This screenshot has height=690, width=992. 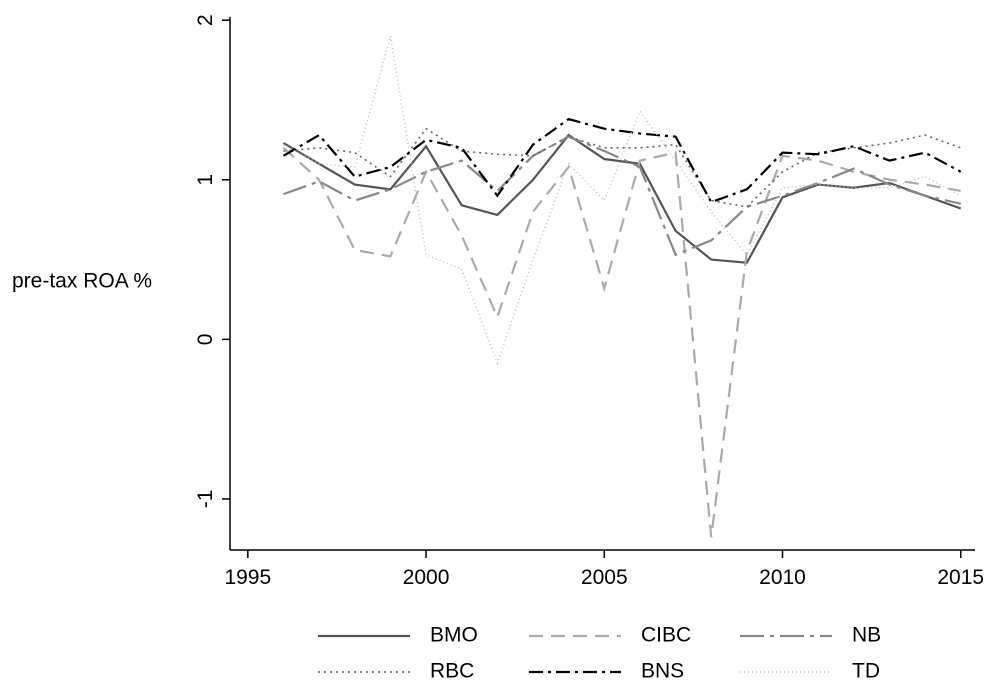 I want to click on x-tick-label: 2000, so click(x=426, y=577).